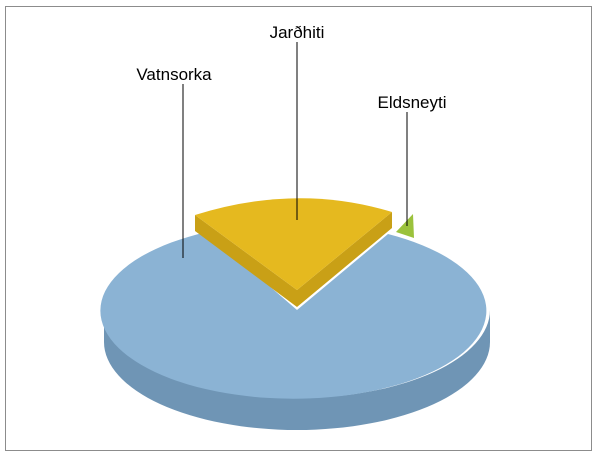 The image size is (599, 456). What do you see at coordinates (297, 32) in the screenshot?
I see `slice-label-jardhiti: Jarðhiti` at bounding box center [297, 32].